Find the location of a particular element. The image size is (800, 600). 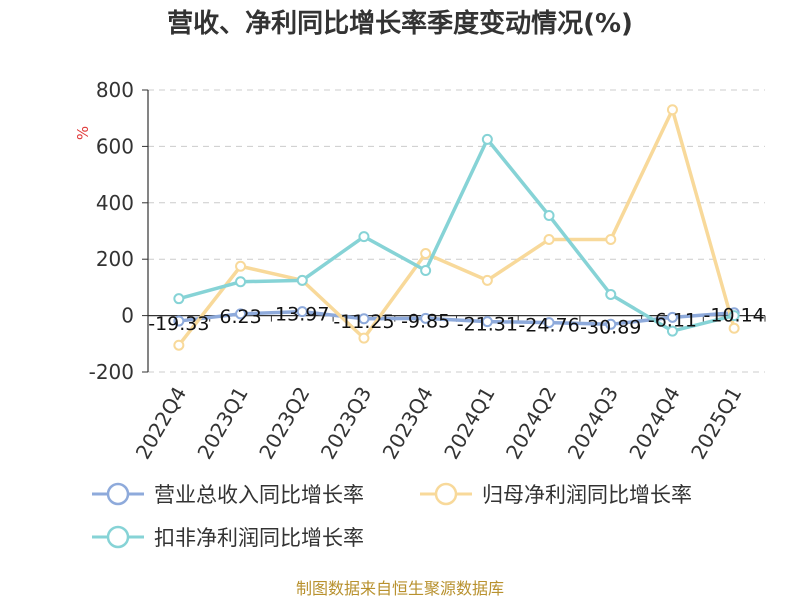

data-source-note: 制图数据来自恒生聚源数据库 is located at coordinates (400, 588).